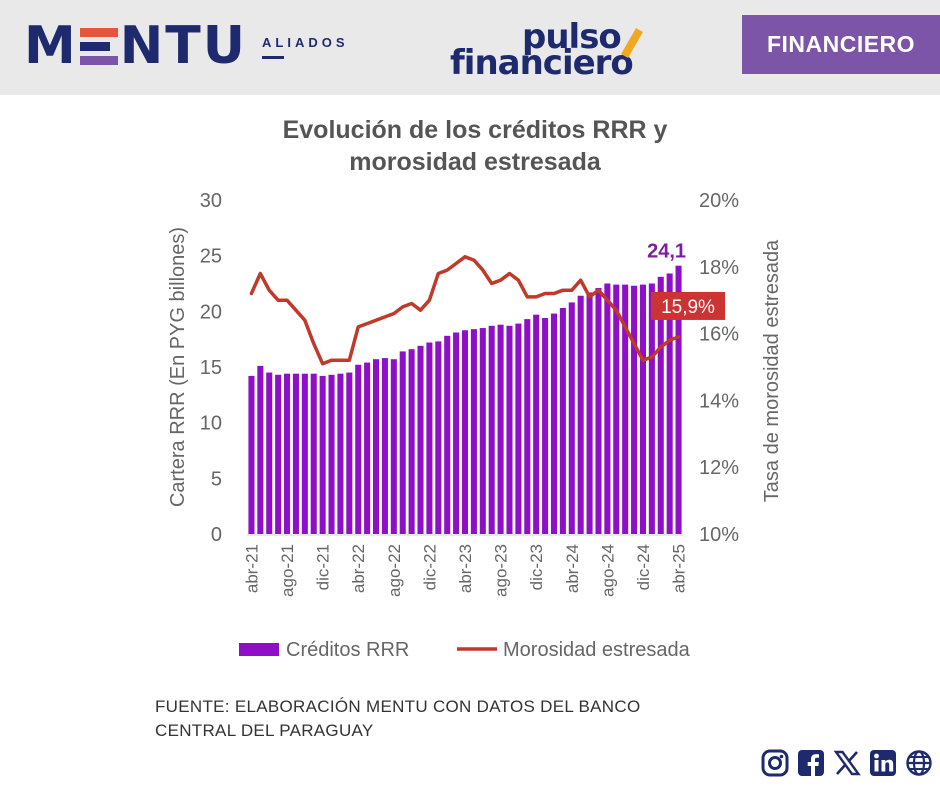  What do you see at coordinates (98, 45) in the screenshot?
I see `mentu-logo-e-mark` at bounding box center [98, 45].